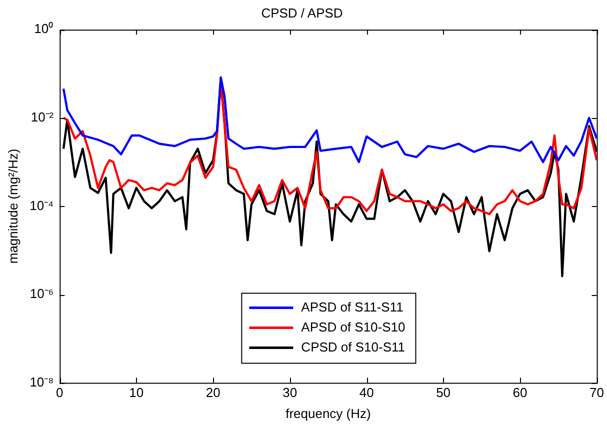  What do you see at coordinates (352, 306) in the screenshot?
I see `legend-label: APSD of S11-S11` at bounding box center [352, 306].